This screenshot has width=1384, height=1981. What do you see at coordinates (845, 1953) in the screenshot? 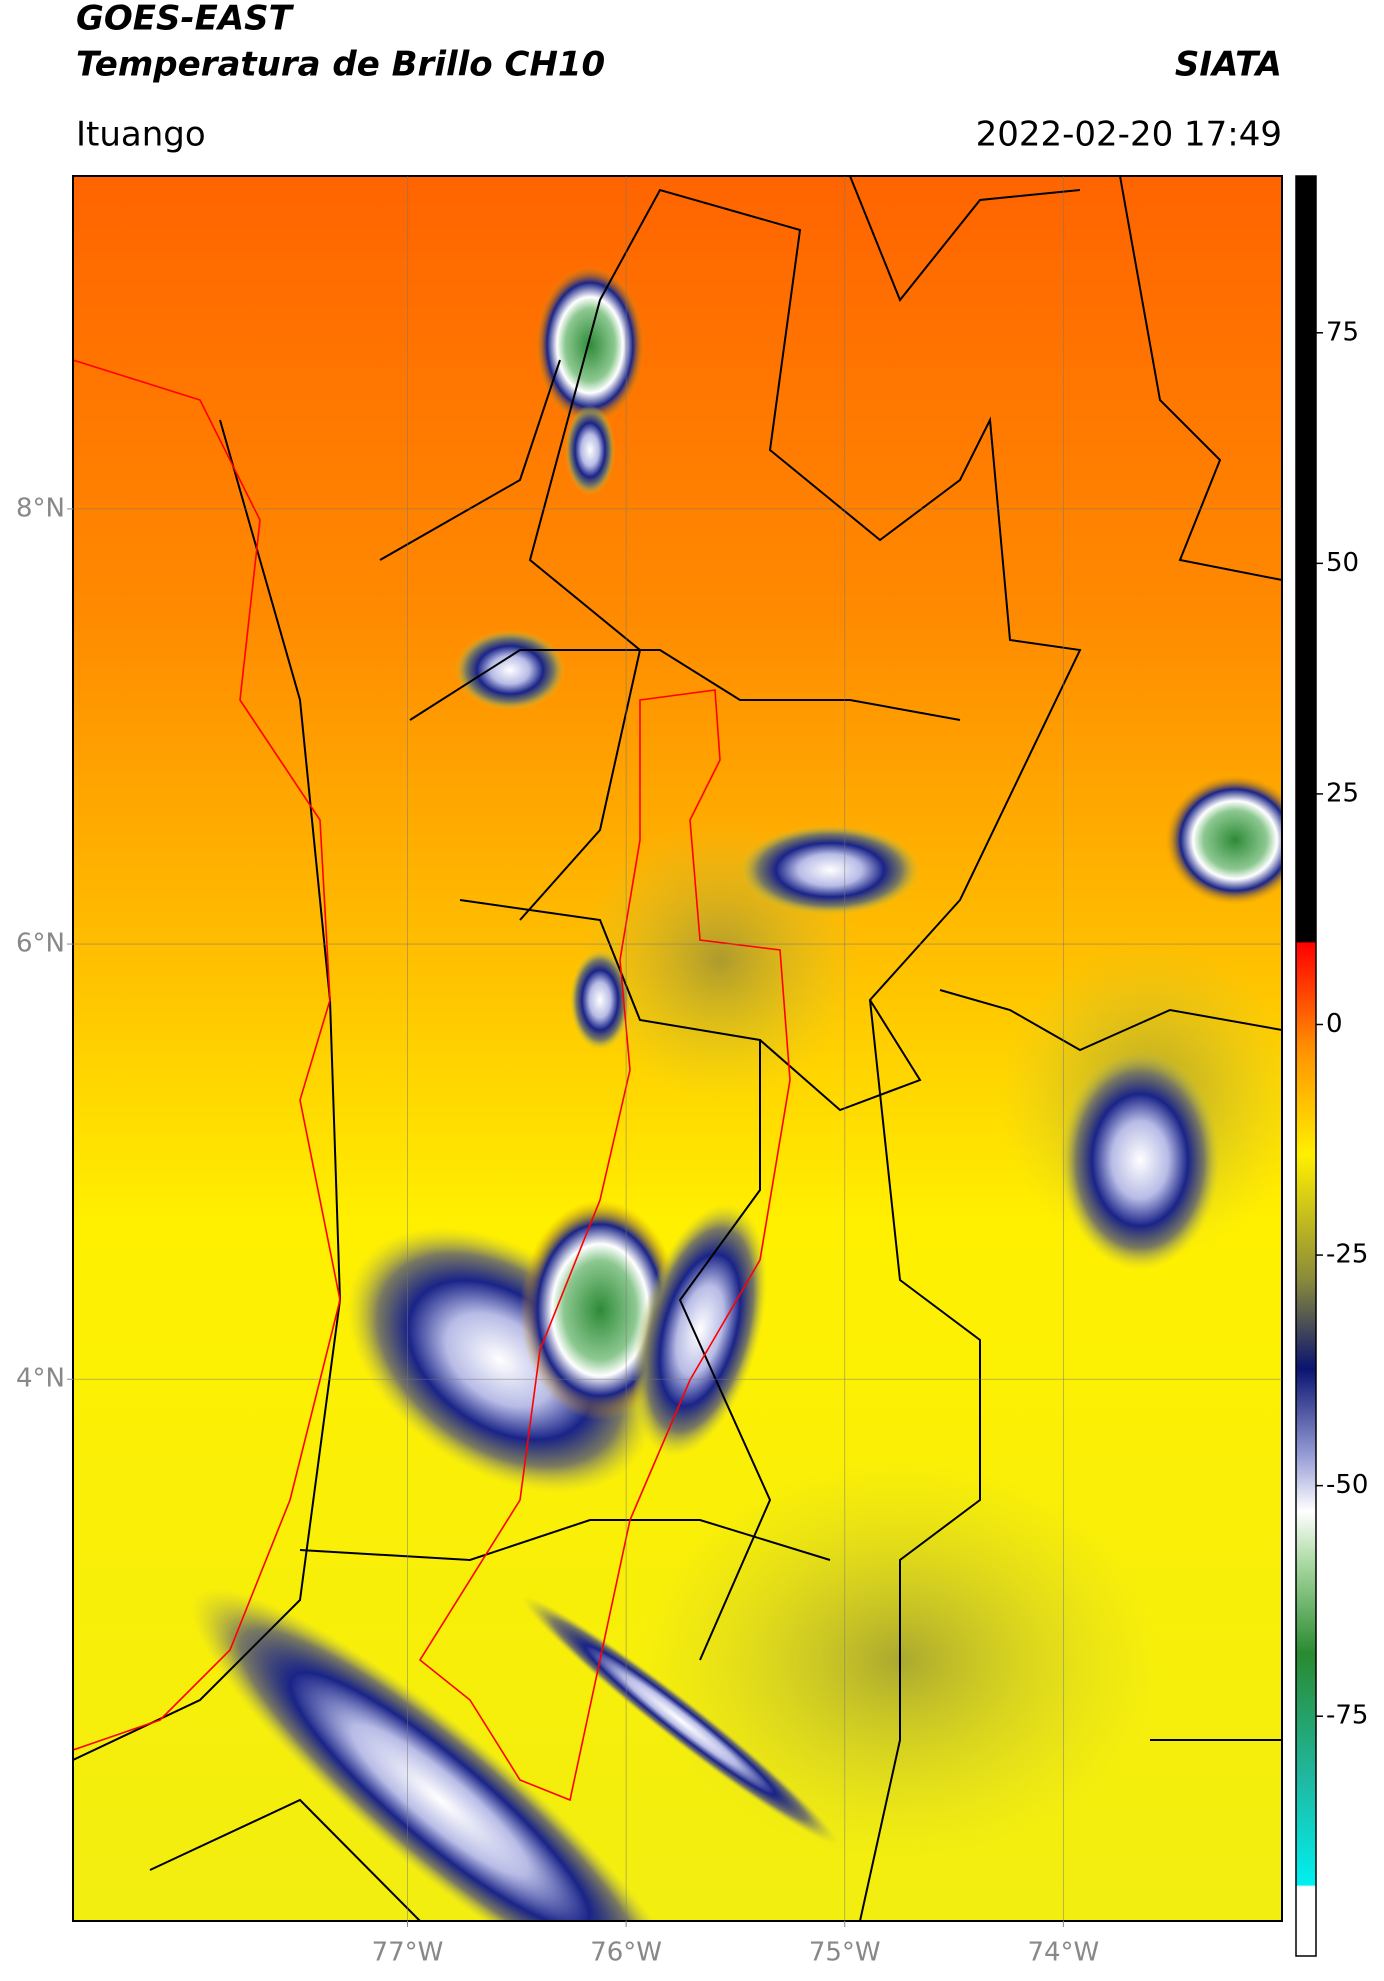
I see `x-tick-label: 75°W` at bounding box center [845, 1953].